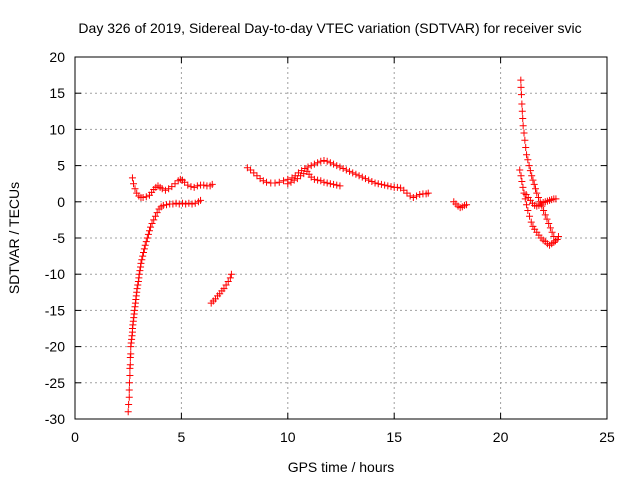 The width and height of the screenshot is (640, 480). I want to click on y-tick-label: 5, so click(61, 166).